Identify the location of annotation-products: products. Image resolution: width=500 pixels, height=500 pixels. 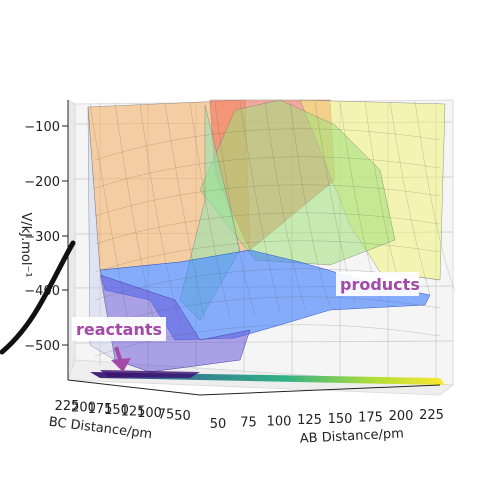
(378, 284).